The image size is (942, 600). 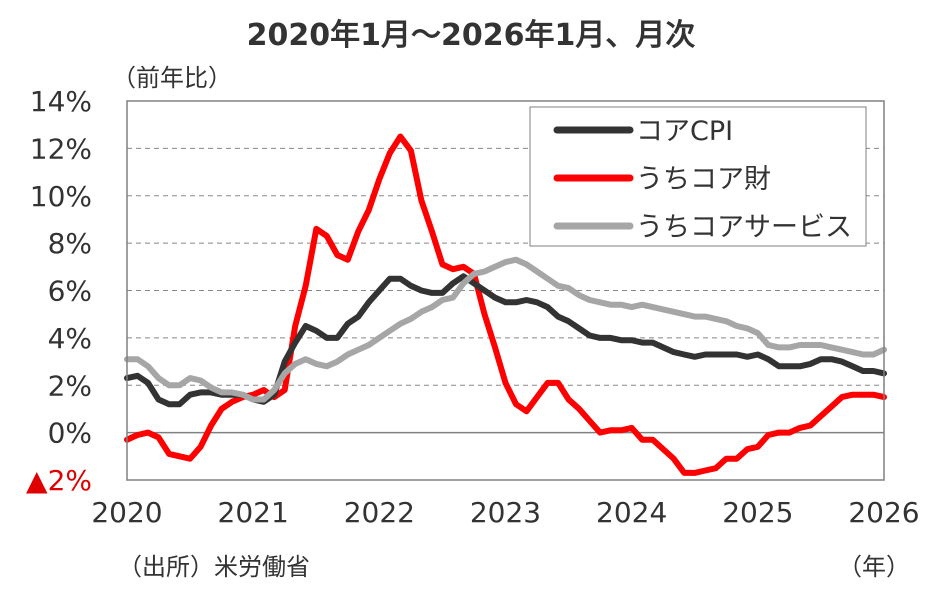 I want to click on y-tick-label: 2%, so click(x=70, y=385).